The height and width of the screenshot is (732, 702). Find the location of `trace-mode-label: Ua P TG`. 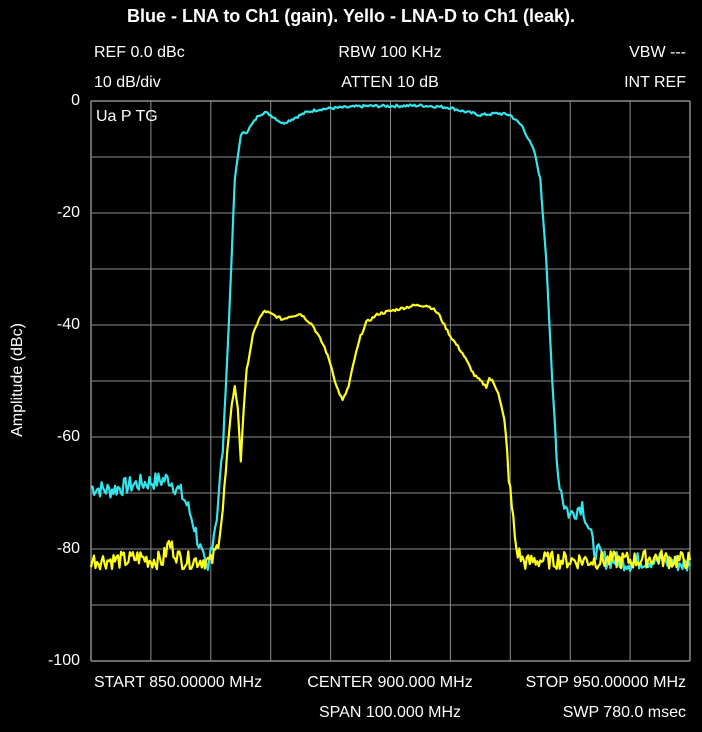

trace-mode-label: Ua P TG is located at coordinates (127, 116).